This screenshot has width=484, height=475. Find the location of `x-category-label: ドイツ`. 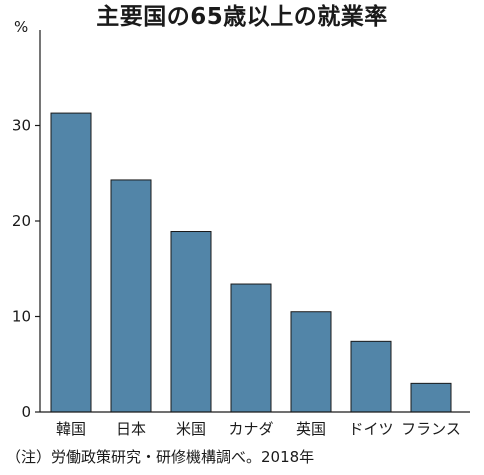

x-category-label: ドイツ is located at coordinates (370, 429).